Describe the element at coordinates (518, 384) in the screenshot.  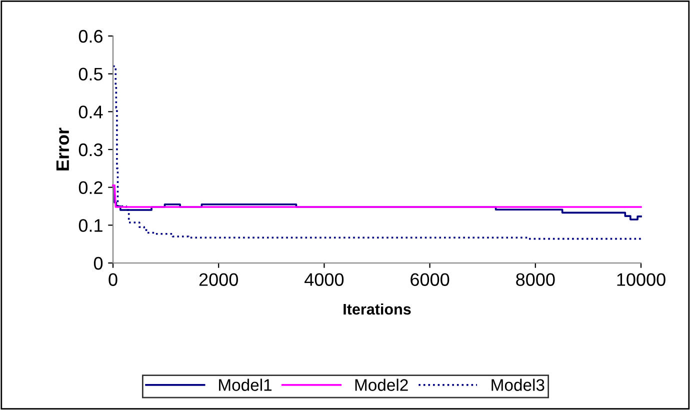
I see `legend-label: Model3` at that location.